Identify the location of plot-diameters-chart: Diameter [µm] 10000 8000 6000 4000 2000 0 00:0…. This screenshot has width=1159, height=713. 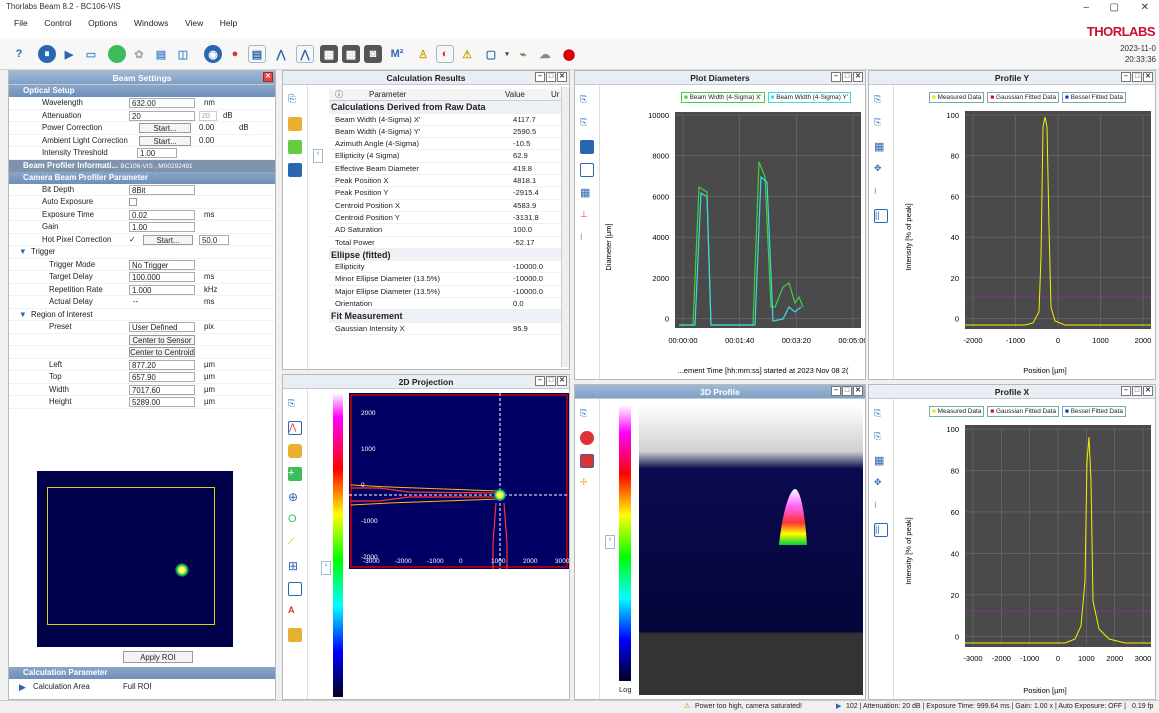
(734, 243).